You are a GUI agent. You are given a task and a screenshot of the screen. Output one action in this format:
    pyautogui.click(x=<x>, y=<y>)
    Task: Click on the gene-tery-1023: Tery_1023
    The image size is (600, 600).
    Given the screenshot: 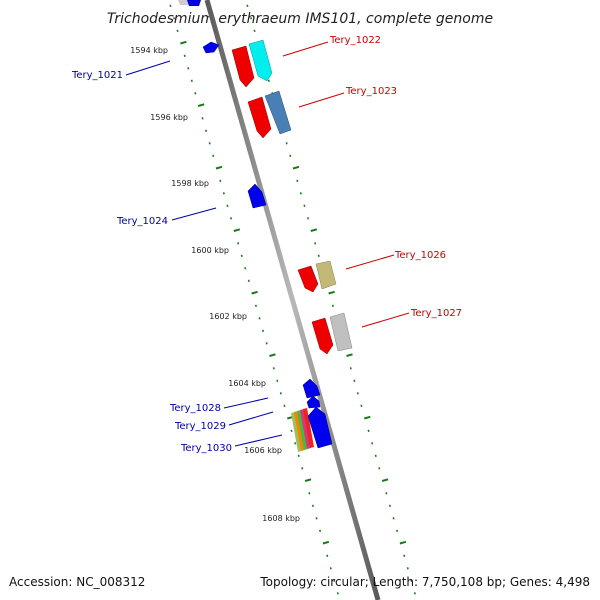 What is the action you would take?
    pyautogui.click(x=322, y=112)
    